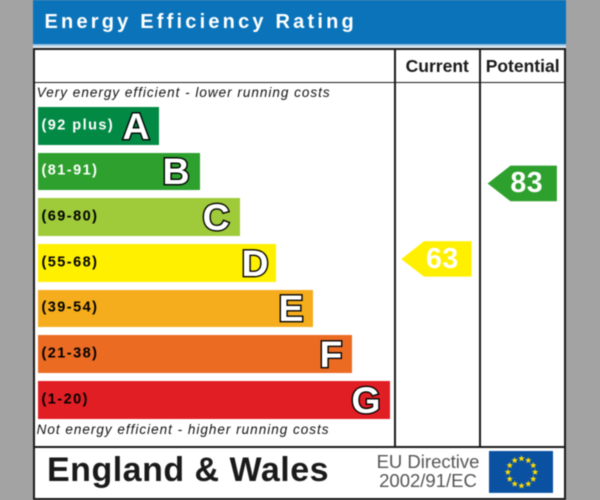 The height and width of the screenshot is (500, 600). I want to click on svg-text: C, so click(216, 217).